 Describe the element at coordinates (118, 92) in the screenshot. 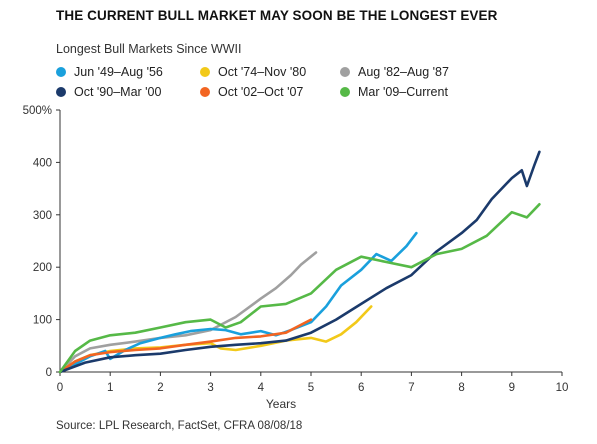

I see `legend-label: Oct '90–Mar '00` at that location.